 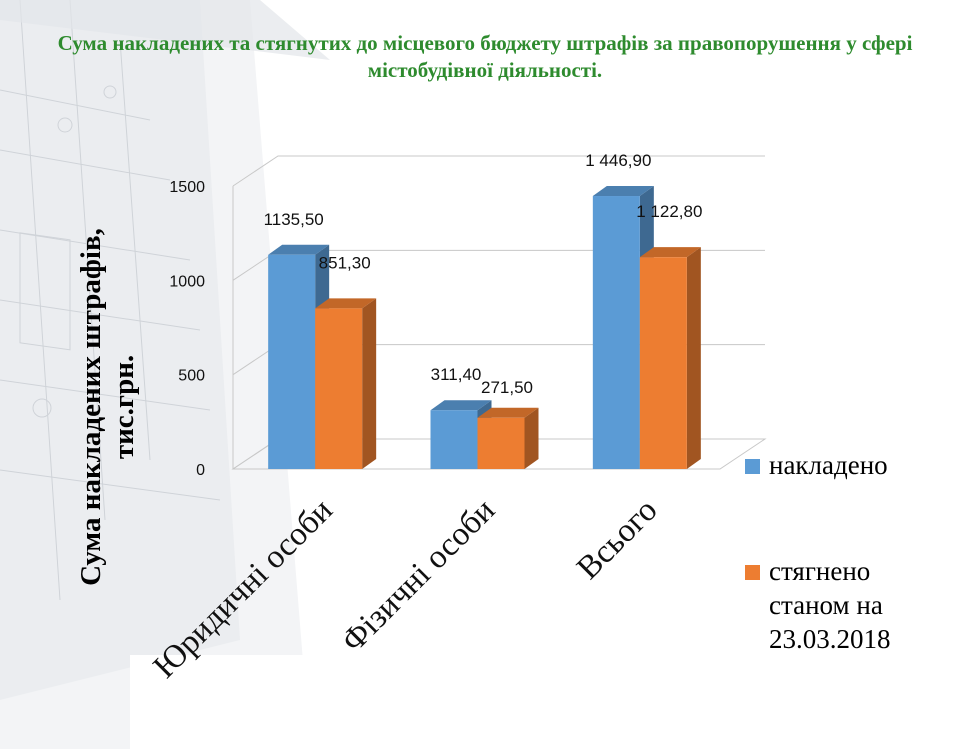 I want to click on y-tick-label: 1500, so click(x=187, y=187).